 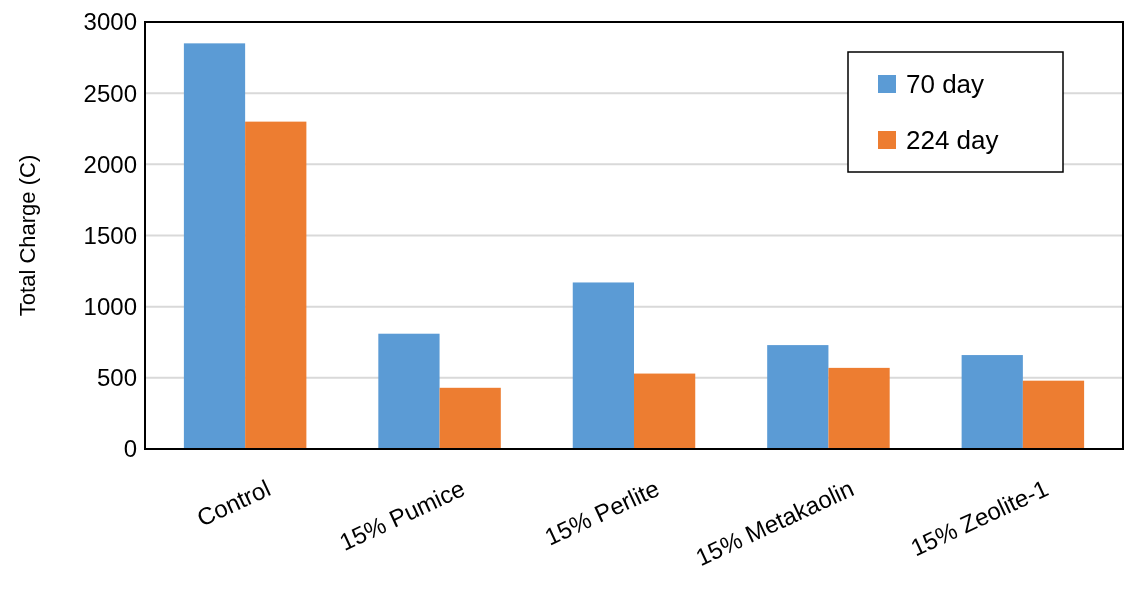 I want to click on y-tick-label: 1000, so click(x=110, y=307).